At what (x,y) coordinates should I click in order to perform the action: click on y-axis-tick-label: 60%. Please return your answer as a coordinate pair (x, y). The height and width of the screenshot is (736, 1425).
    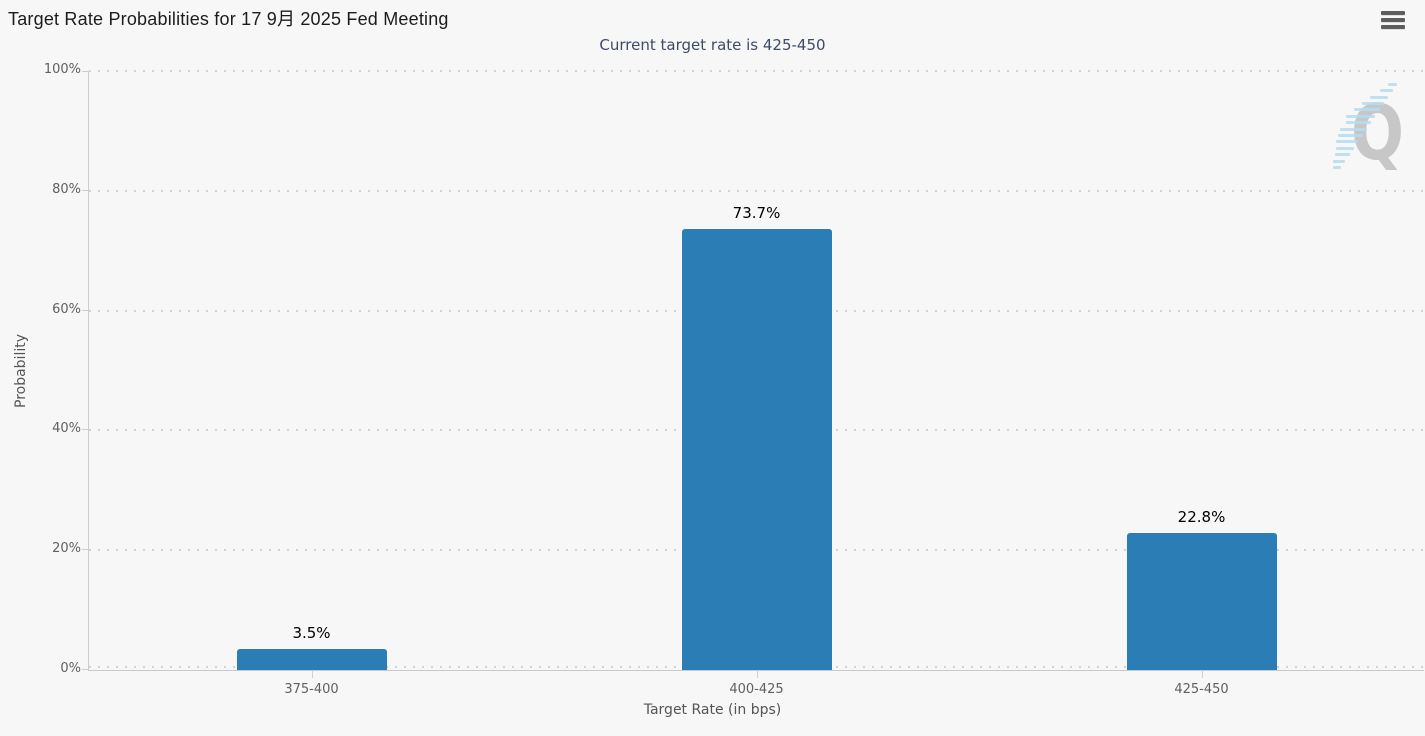
    Looking at the image, I should click on (66, 309).